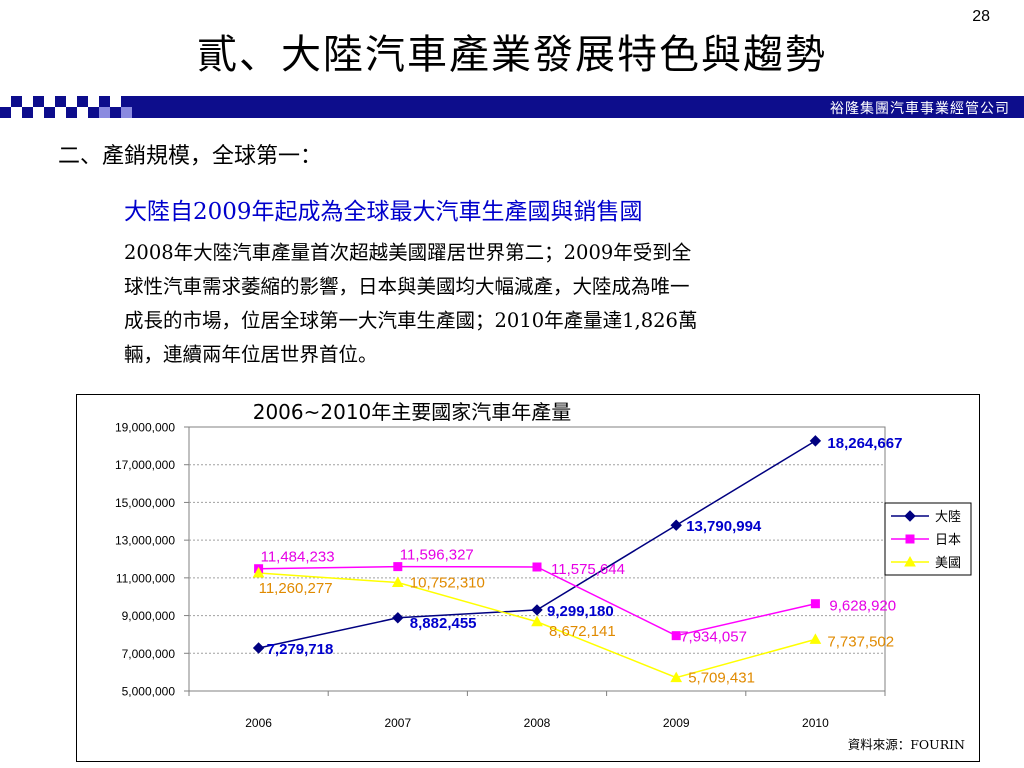 The height and width of the screenshot is (768, 1024). Describe the element at coordinates (397, 723) in the screenshot. I see `x-tick-label: 2007` at that location.